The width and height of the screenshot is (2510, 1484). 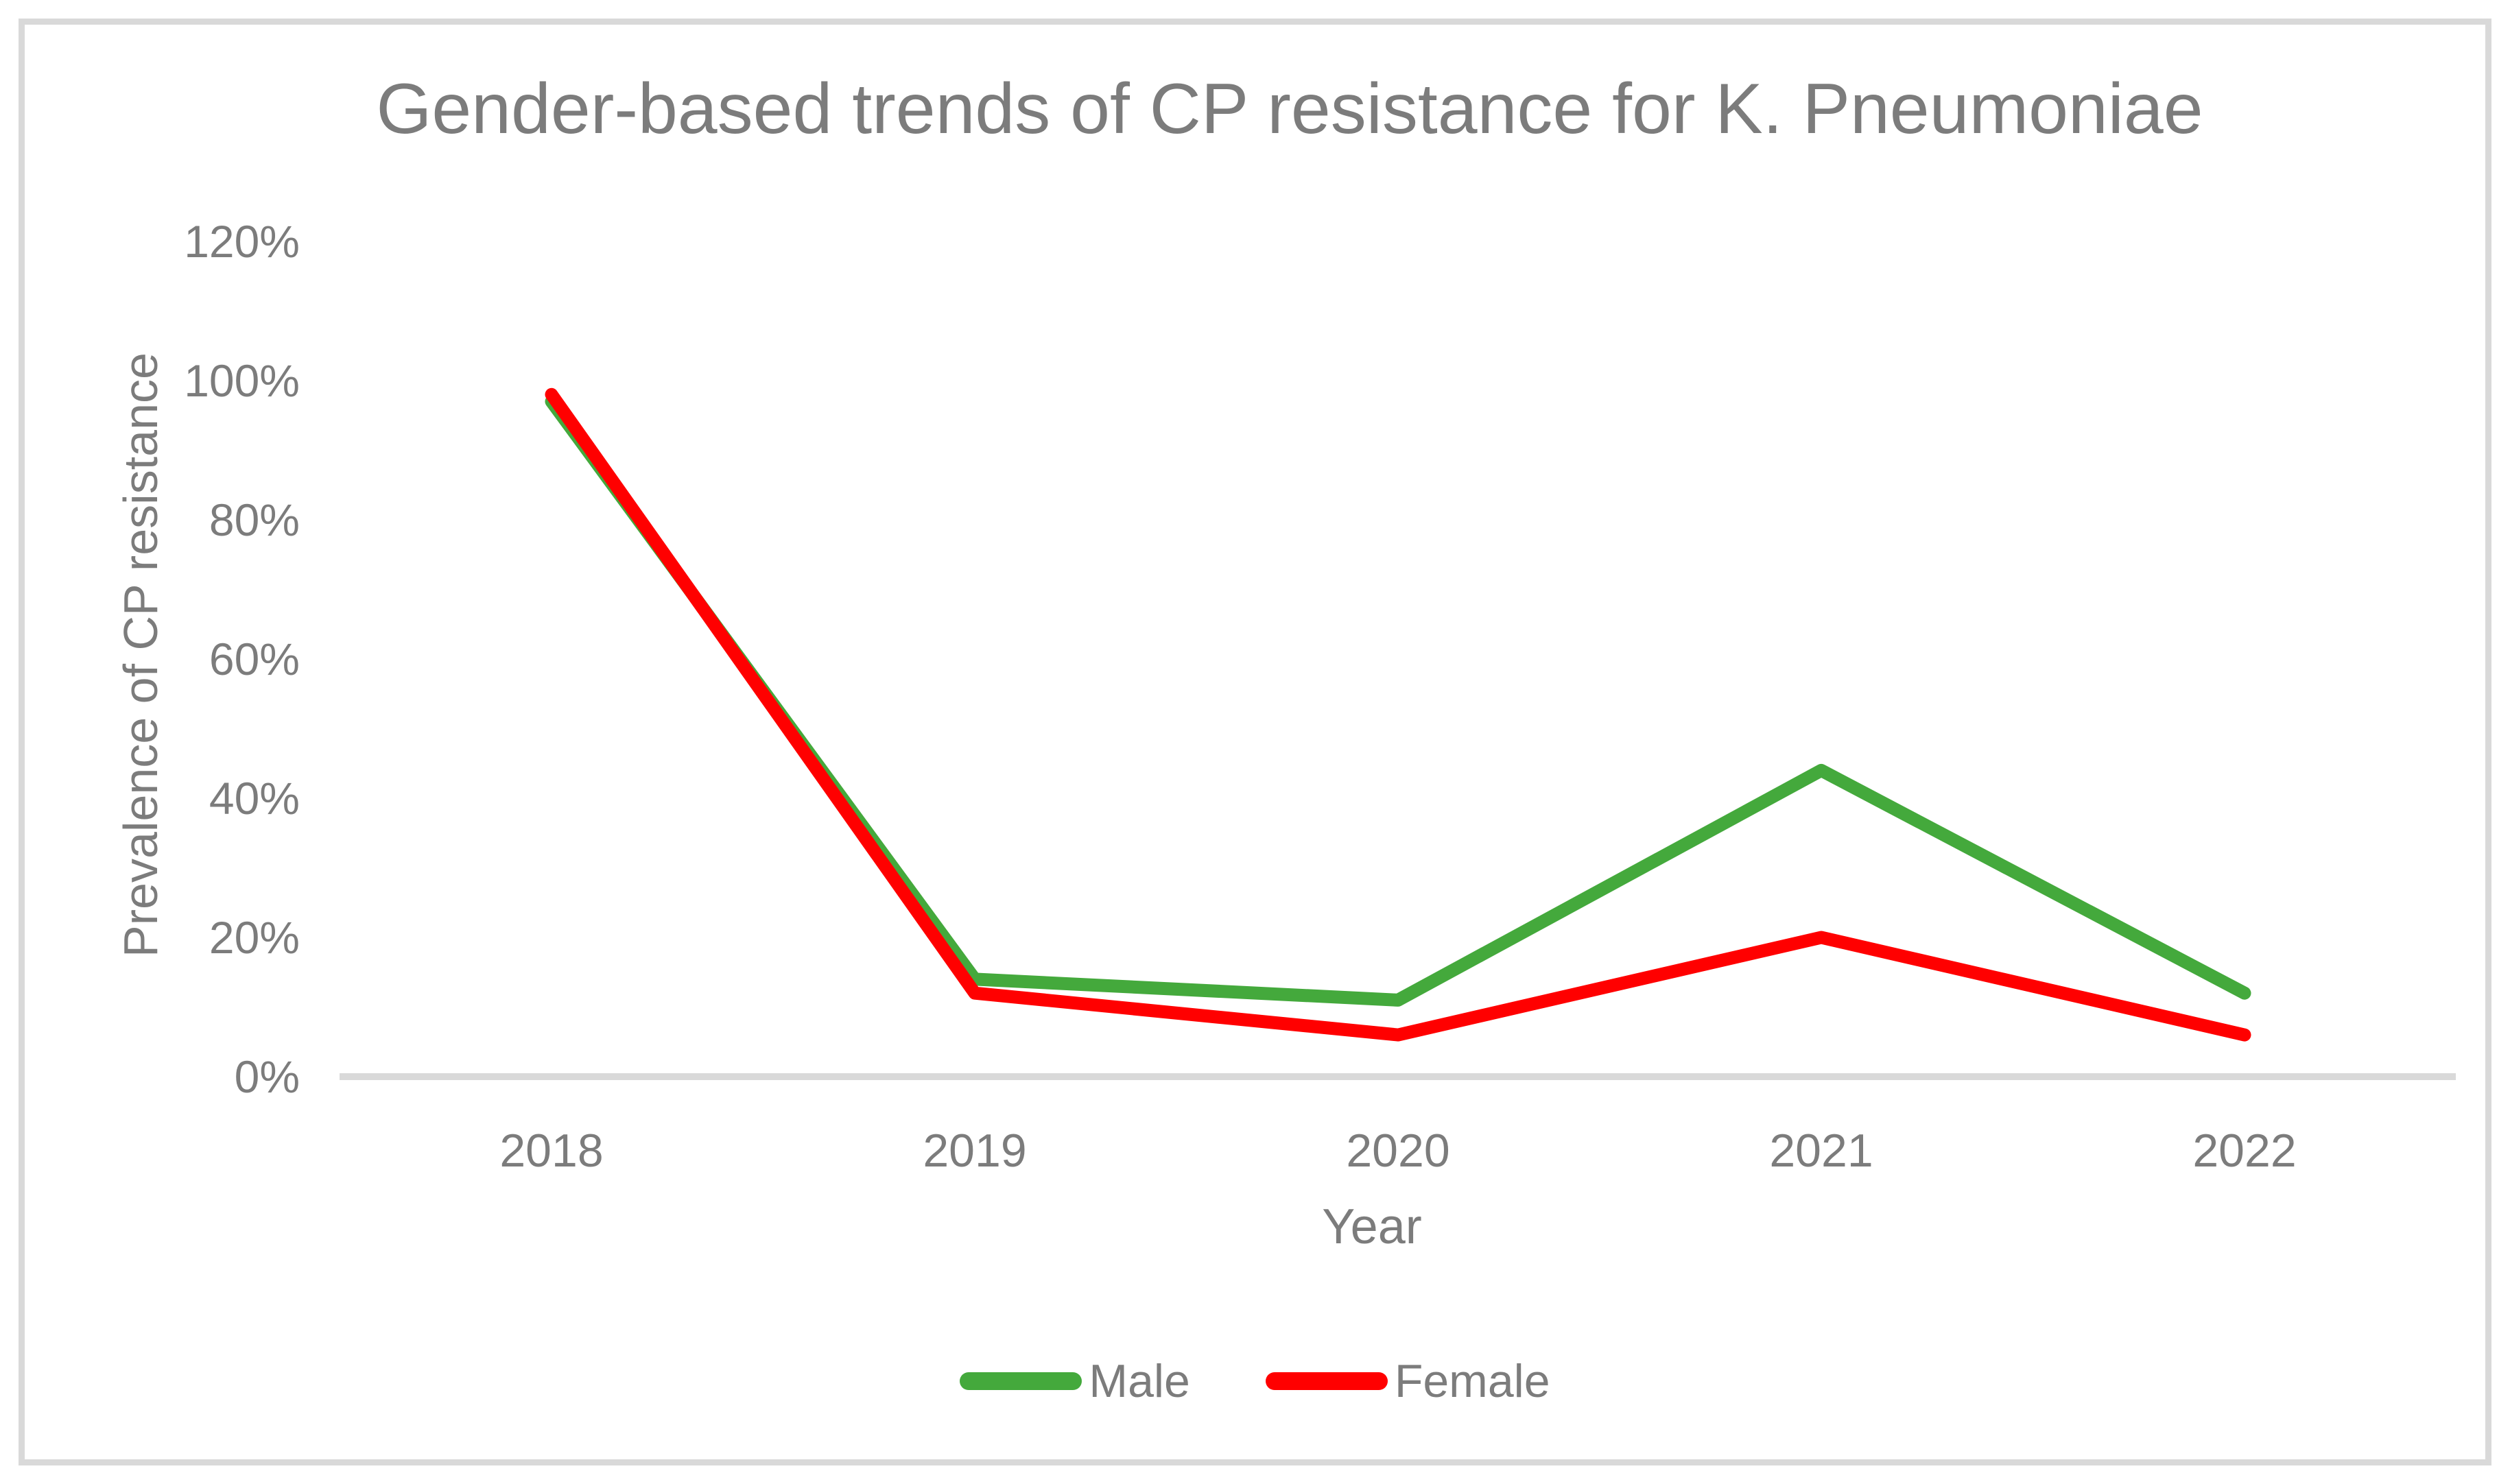 I want to click on y-tick-label-40: 40%, so click(x=255, y=798).